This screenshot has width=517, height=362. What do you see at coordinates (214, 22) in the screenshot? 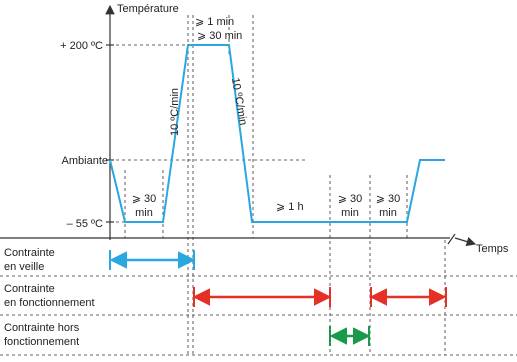
I see `annotation: ⩾ 1 min` at bounding box center [214, 22].